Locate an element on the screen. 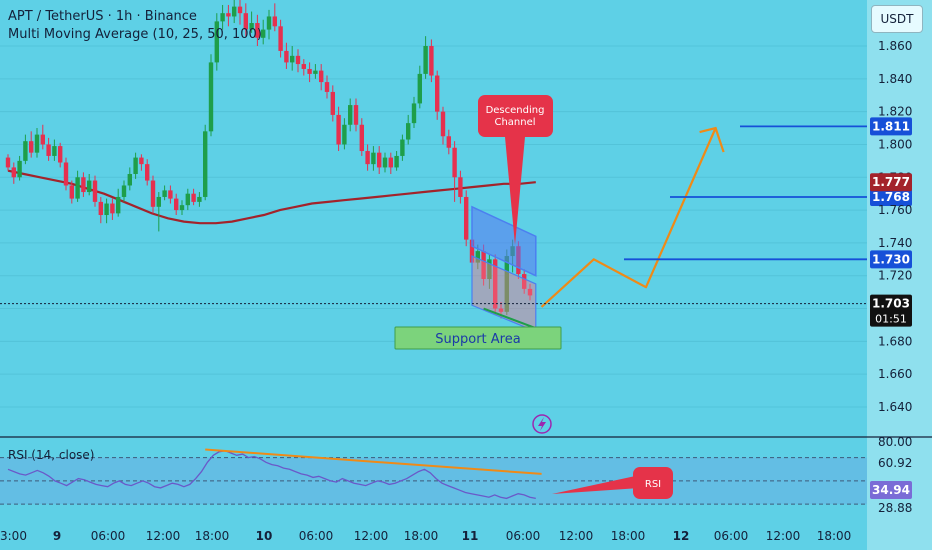  rsi-current-label: 34.94 is located at coordinates (891, 490).